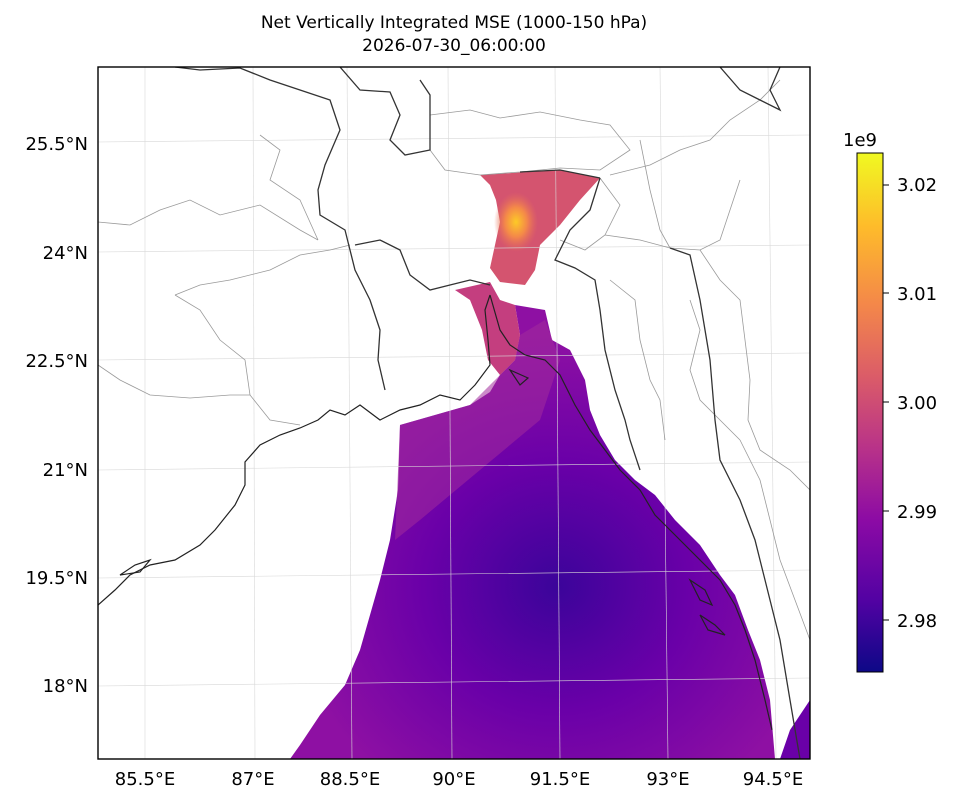 This screenshot has width=958, height=805. Describe the element at coordinates (860, 140) in the screenshot. I see `colorbar-offset-label: 1e9` at that location.